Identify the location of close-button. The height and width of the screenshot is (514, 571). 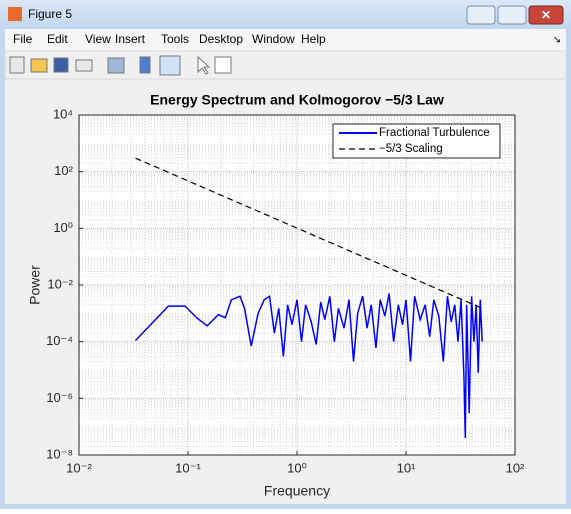
(546, 15).